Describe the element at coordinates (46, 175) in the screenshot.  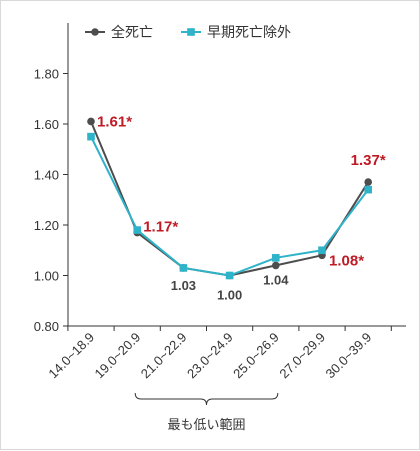
I see `y-tick-label: 1.40` at that location.